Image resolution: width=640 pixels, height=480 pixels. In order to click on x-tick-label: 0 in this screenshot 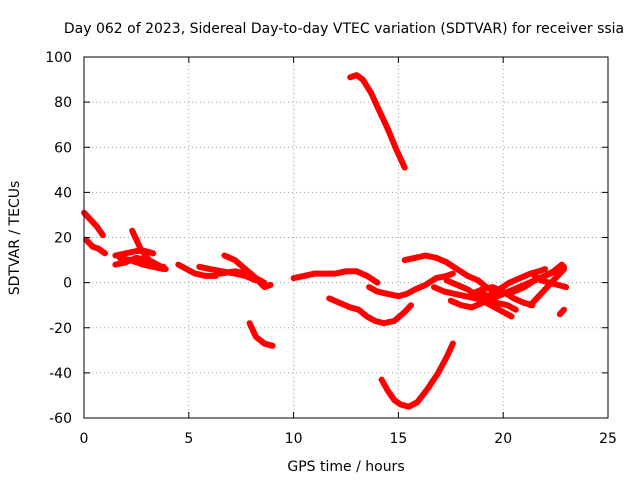, I will do `click(84, 439)`.